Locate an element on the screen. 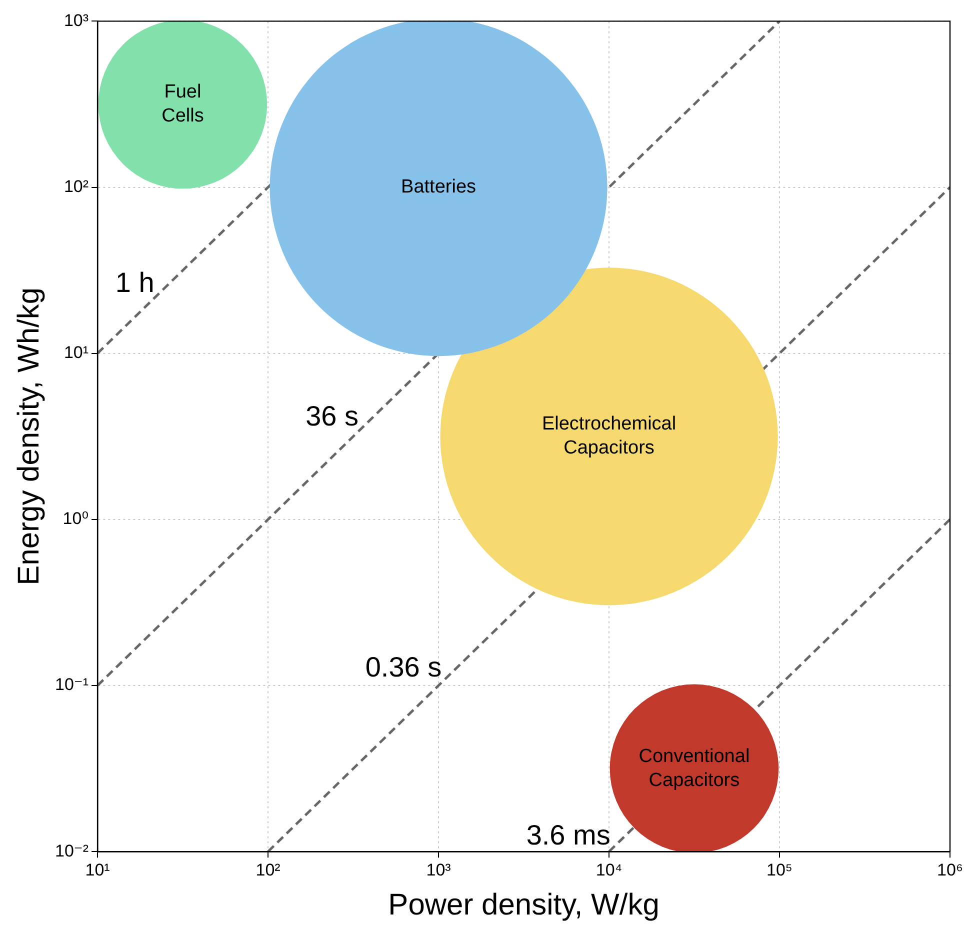  series-label: Fuel Cells is located at coordinates (183, 104).